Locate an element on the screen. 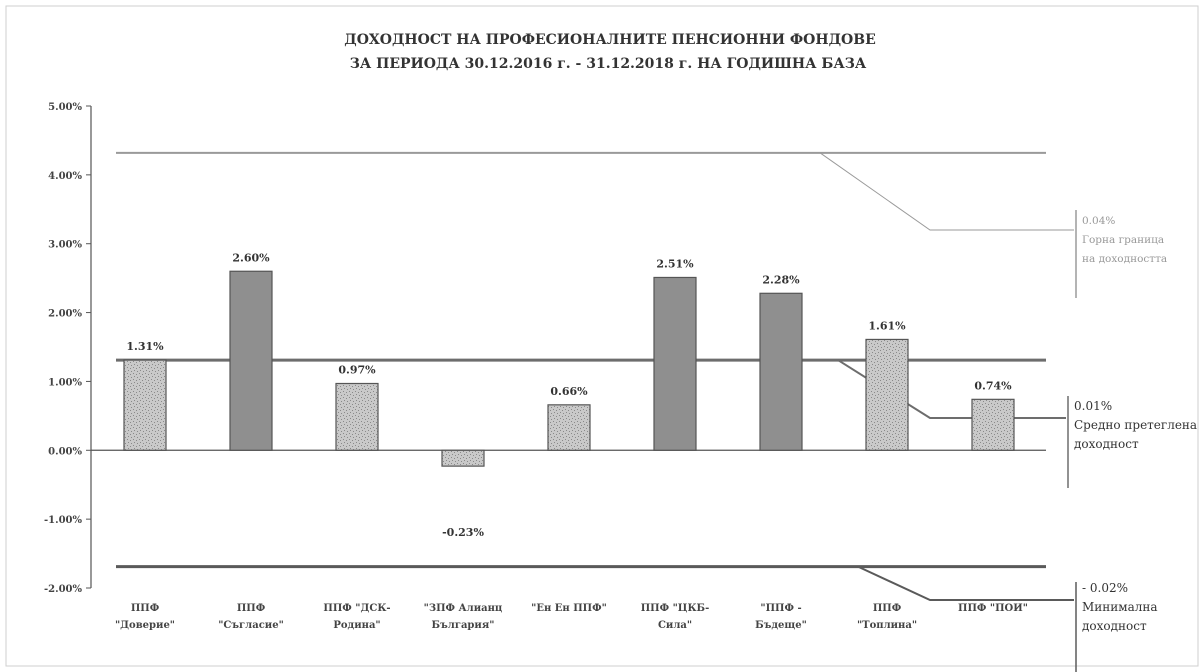 This screenshot has height=672, width=1204. category-label: ППФ "ДСК- is located at coordinates (356, 608).